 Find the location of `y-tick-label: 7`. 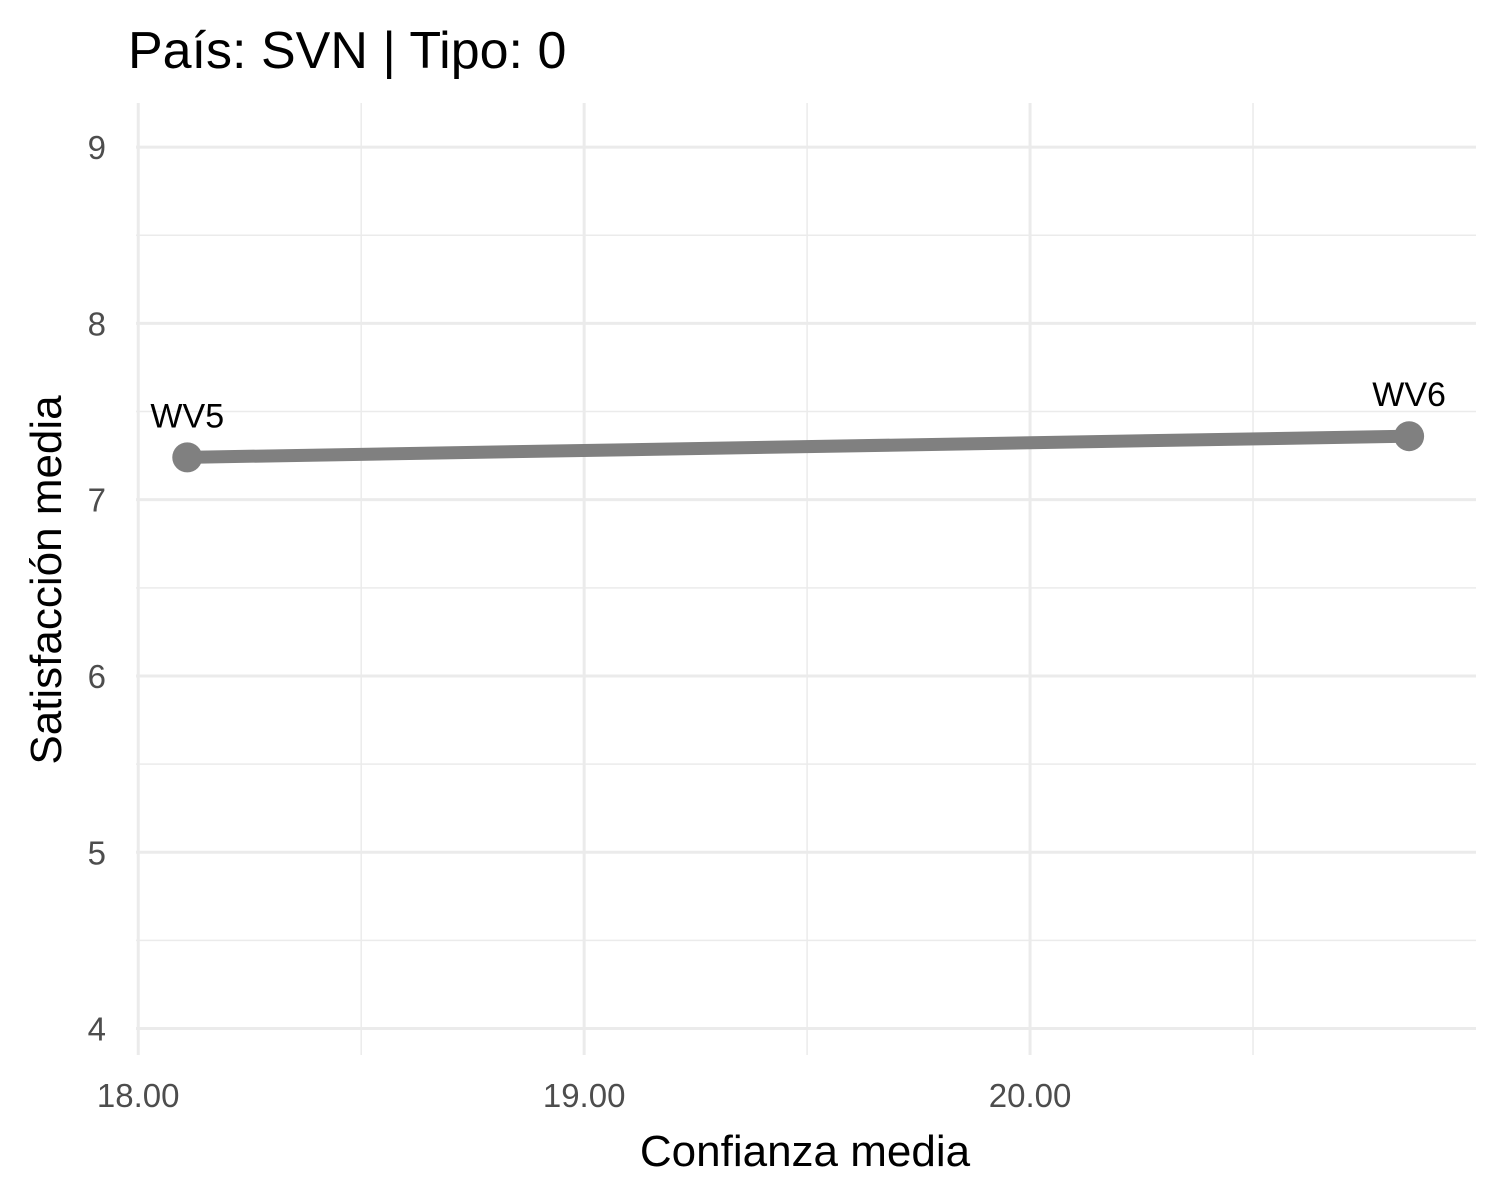

y-tick-label: 7 is located at coordinates (97, 500).